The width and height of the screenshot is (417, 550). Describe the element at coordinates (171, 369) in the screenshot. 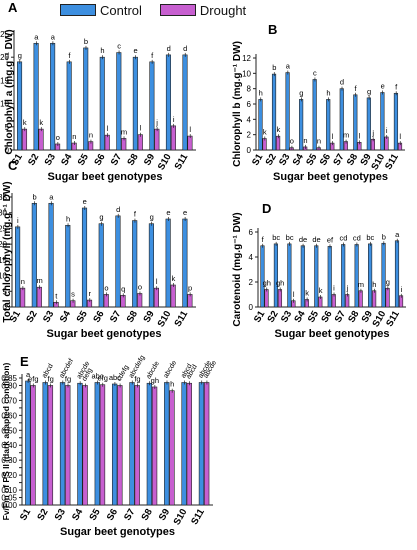

I see `significance-letter: abcde` at that location.